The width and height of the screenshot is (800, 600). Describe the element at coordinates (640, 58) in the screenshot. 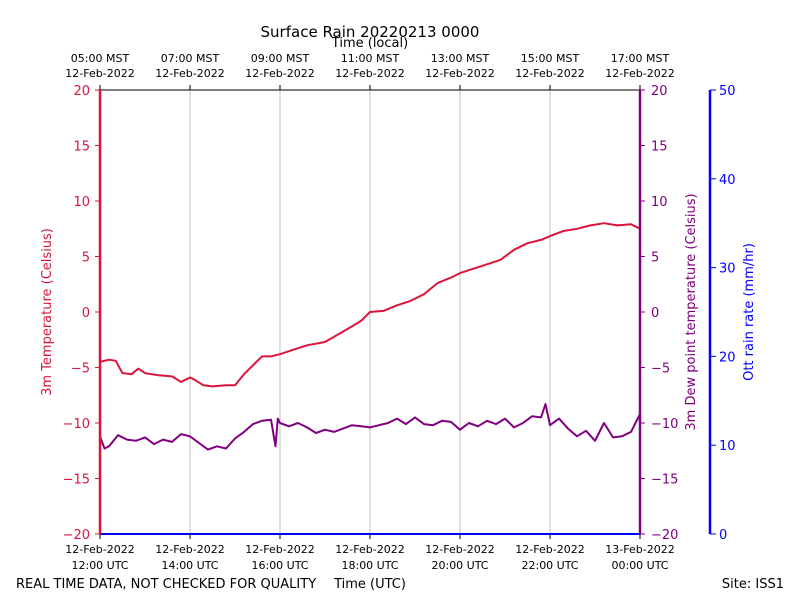

I see `top-tick-time: 17:00 MST` at that location.